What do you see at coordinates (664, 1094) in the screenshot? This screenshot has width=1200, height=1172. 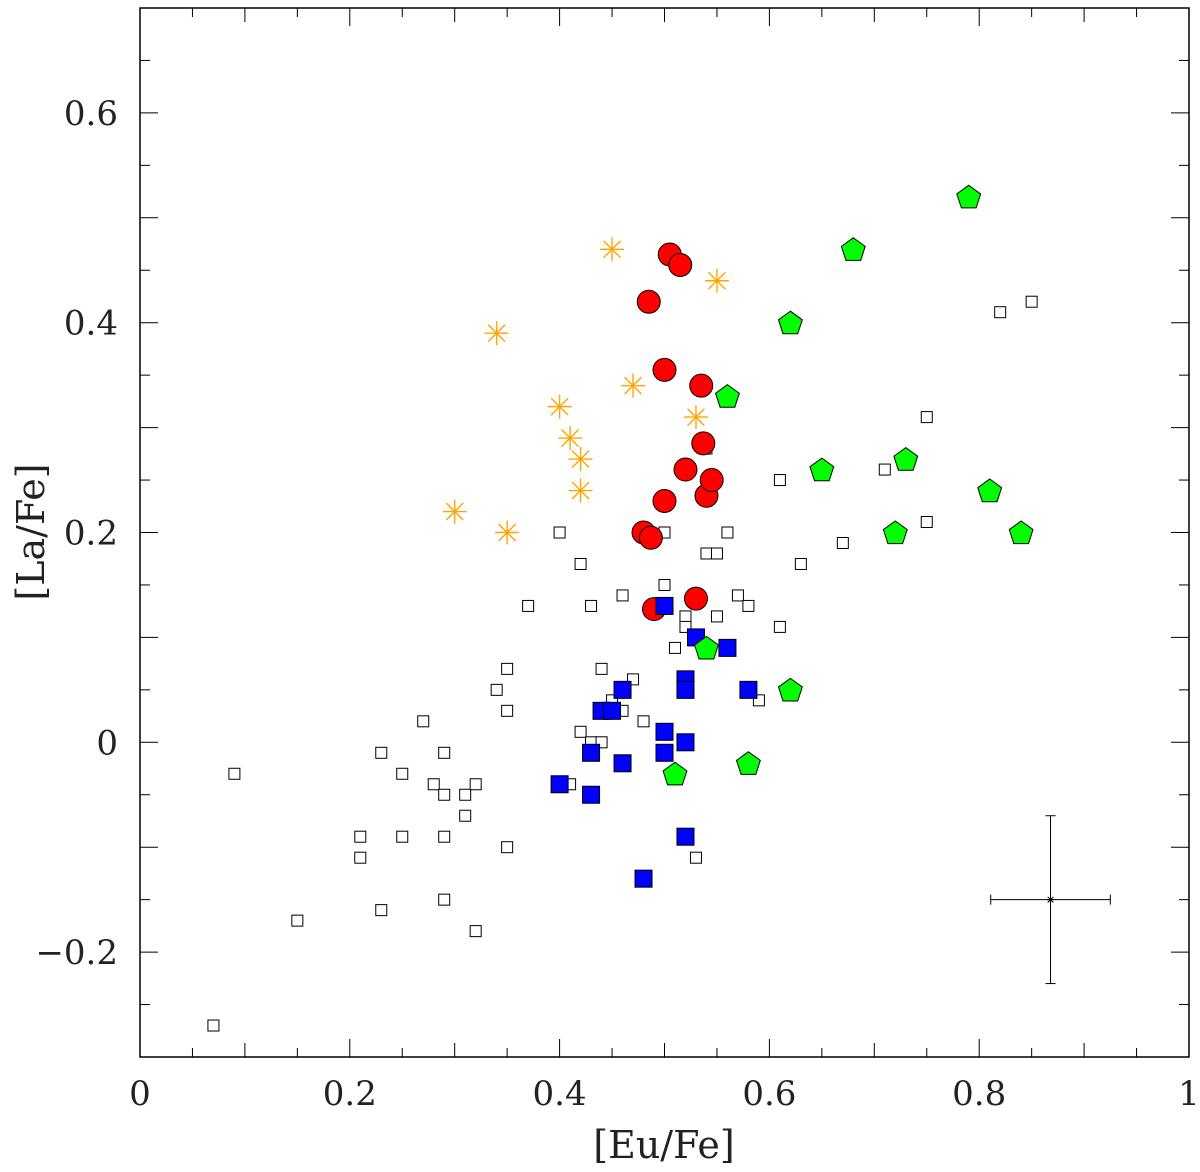 I see `x-tick-labels: 0 0.2 0.4 0.6 0.8 1` at bounding box center [664, 1094].